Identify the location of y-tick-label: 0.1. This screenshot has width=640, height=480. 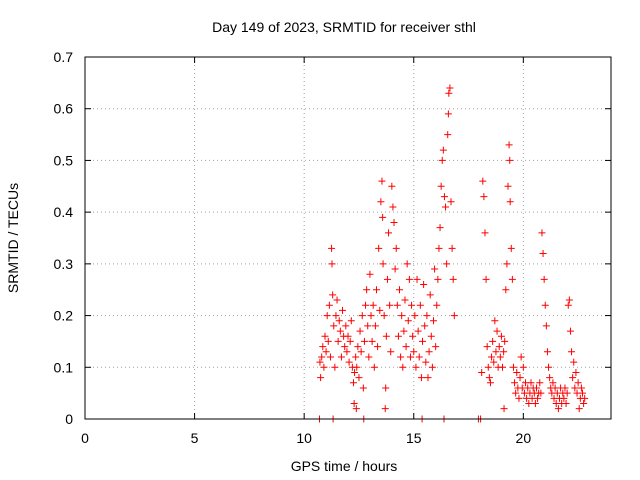
(64, 367).